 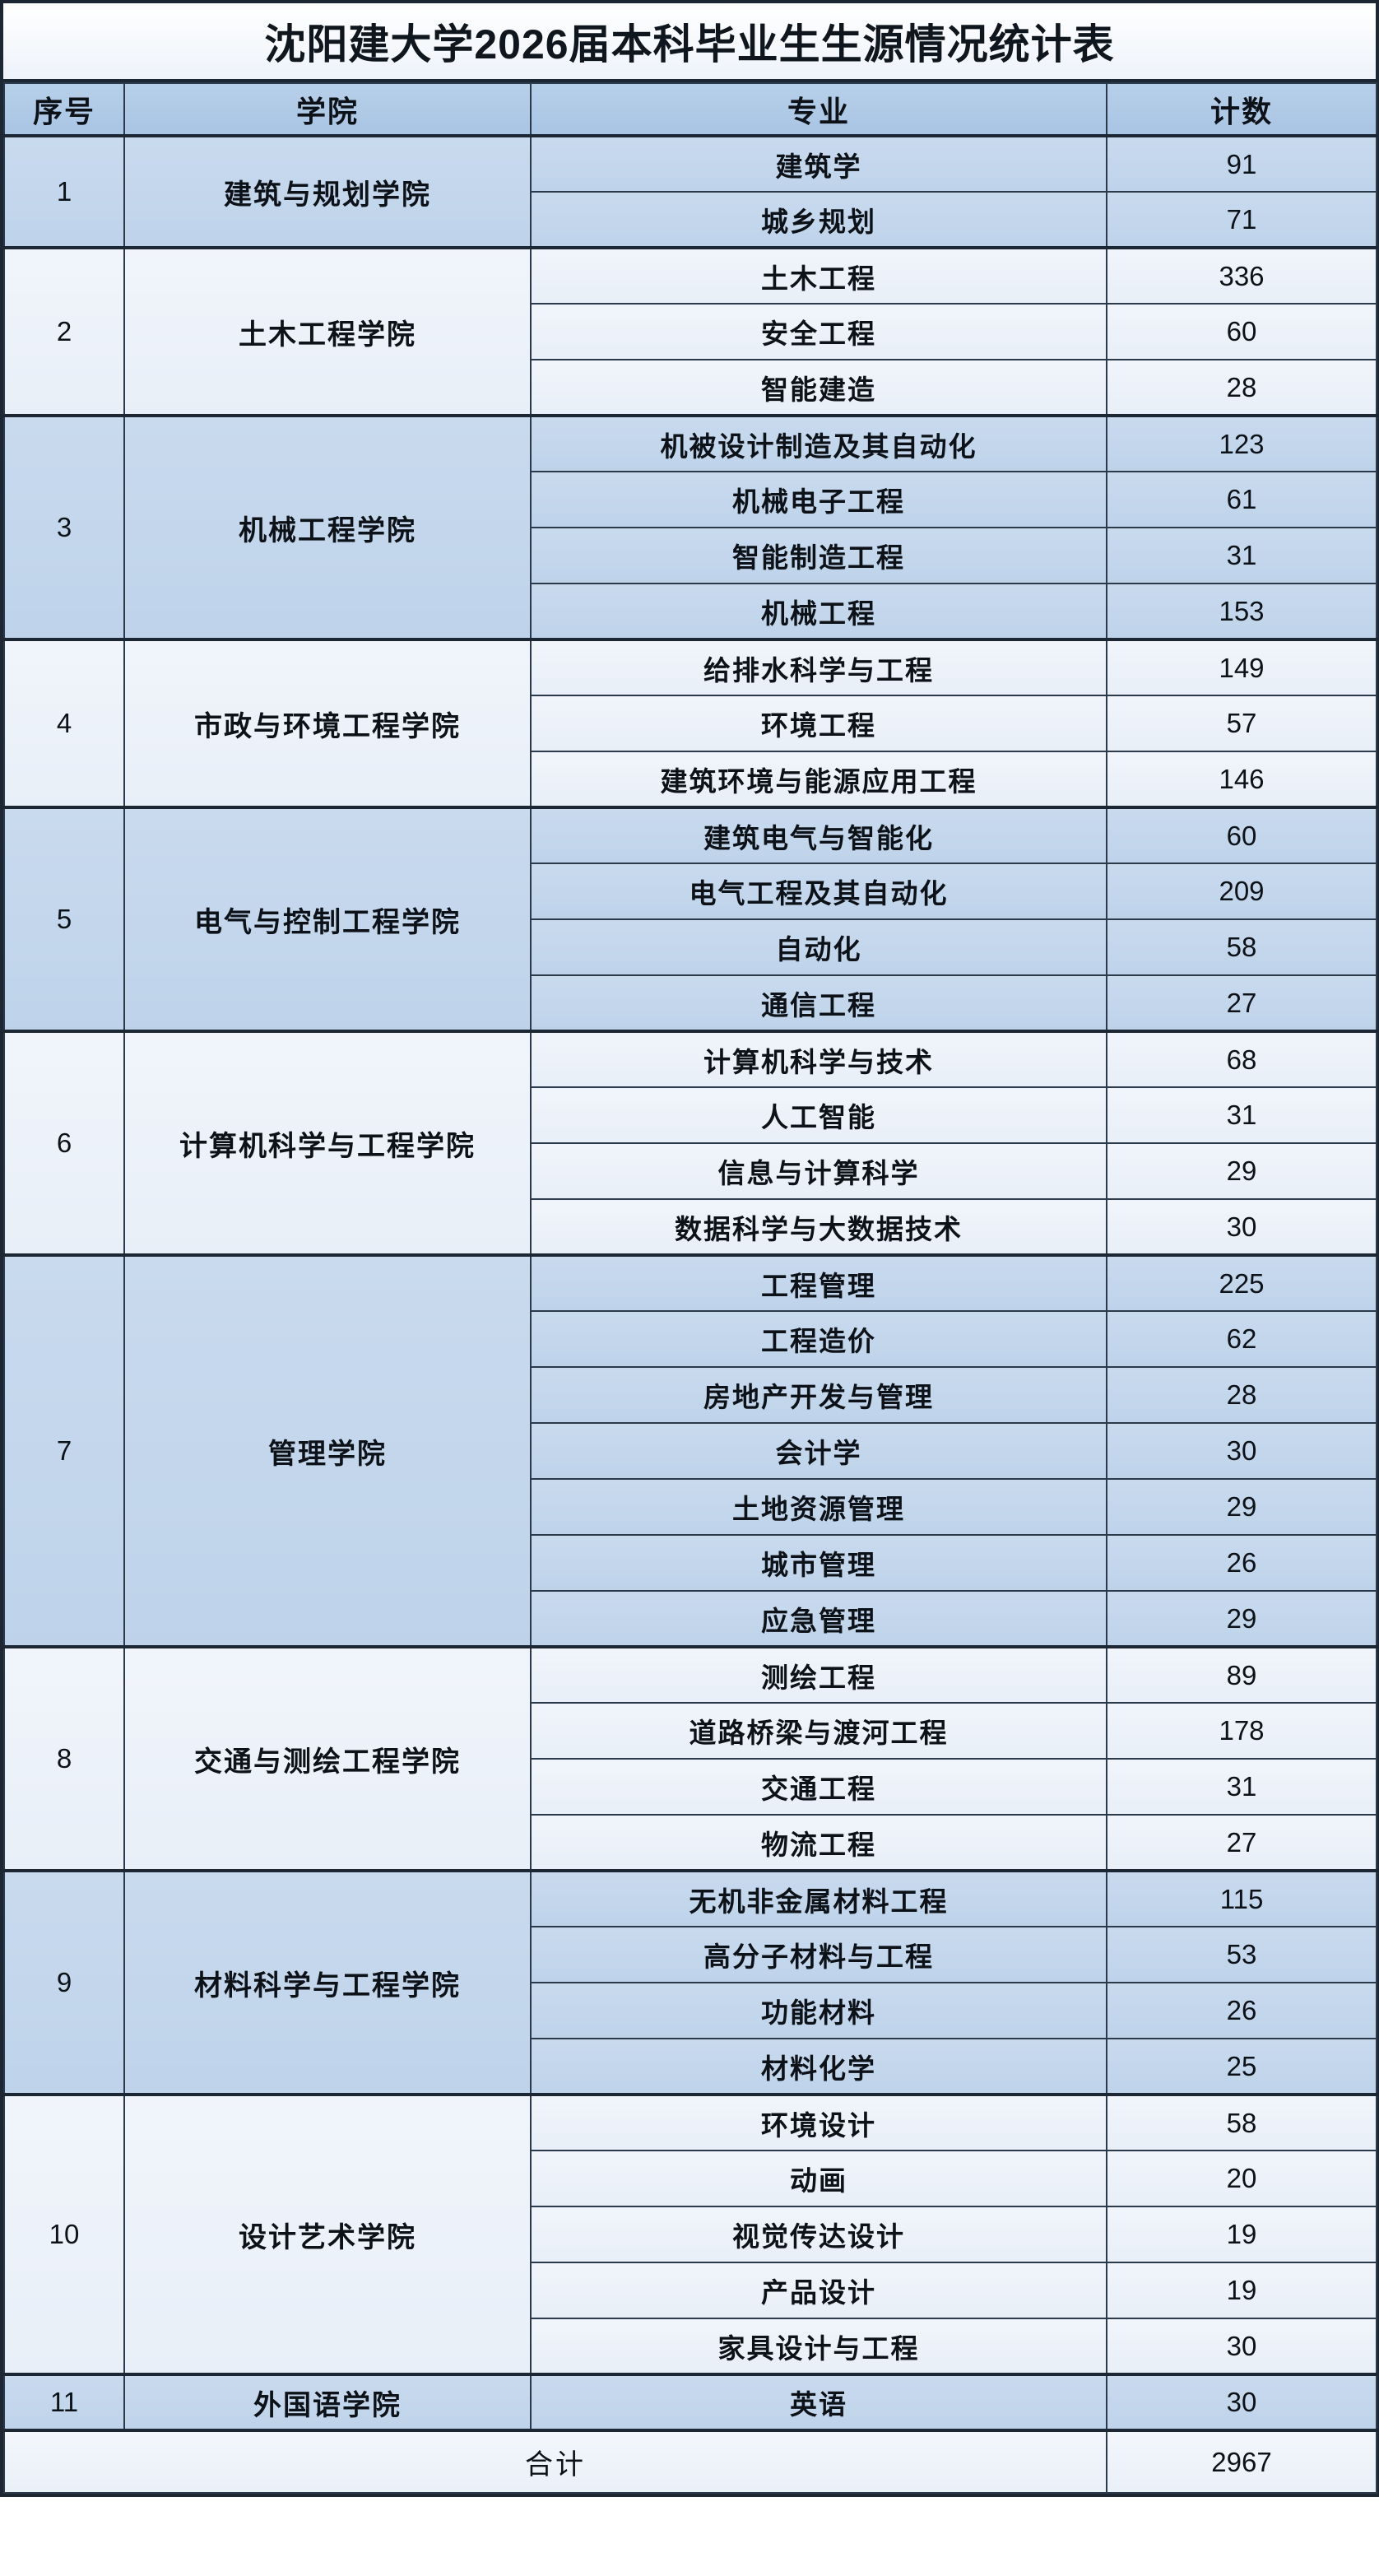 I want to click on table-row: 9 材料科学与工程学院 无机非金属材料工程 115, so click(x=690, y=1982).